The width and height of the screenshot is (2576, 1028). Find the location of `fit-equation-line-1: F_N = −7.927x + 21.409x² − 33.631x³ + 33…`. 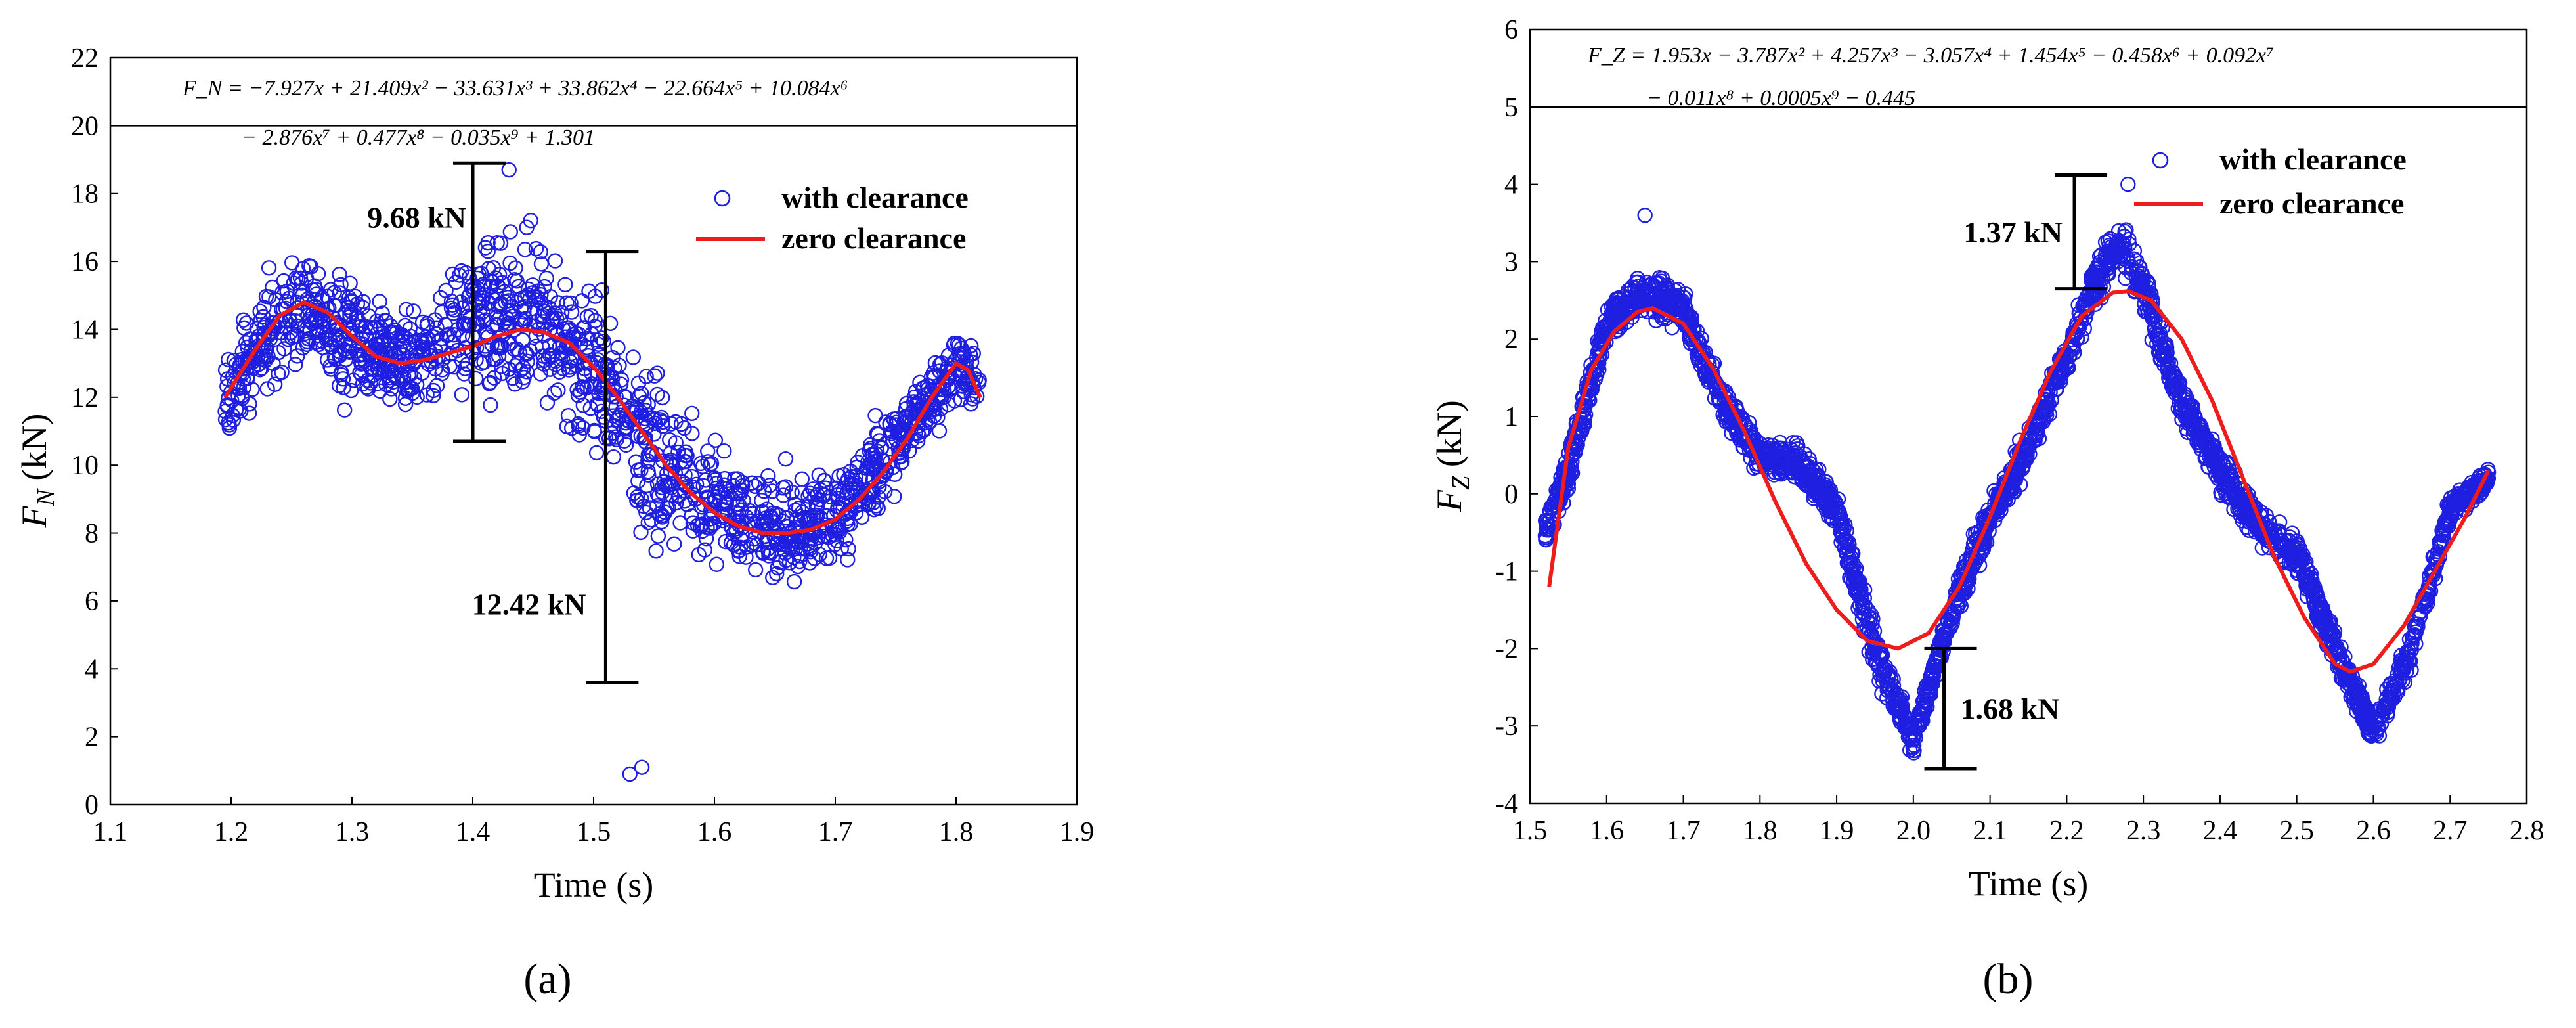

fit-equation-line-1: F_N = −7.927x + 21.409x² − 33.631x³ + 33… is located at coordinates (515, 88).